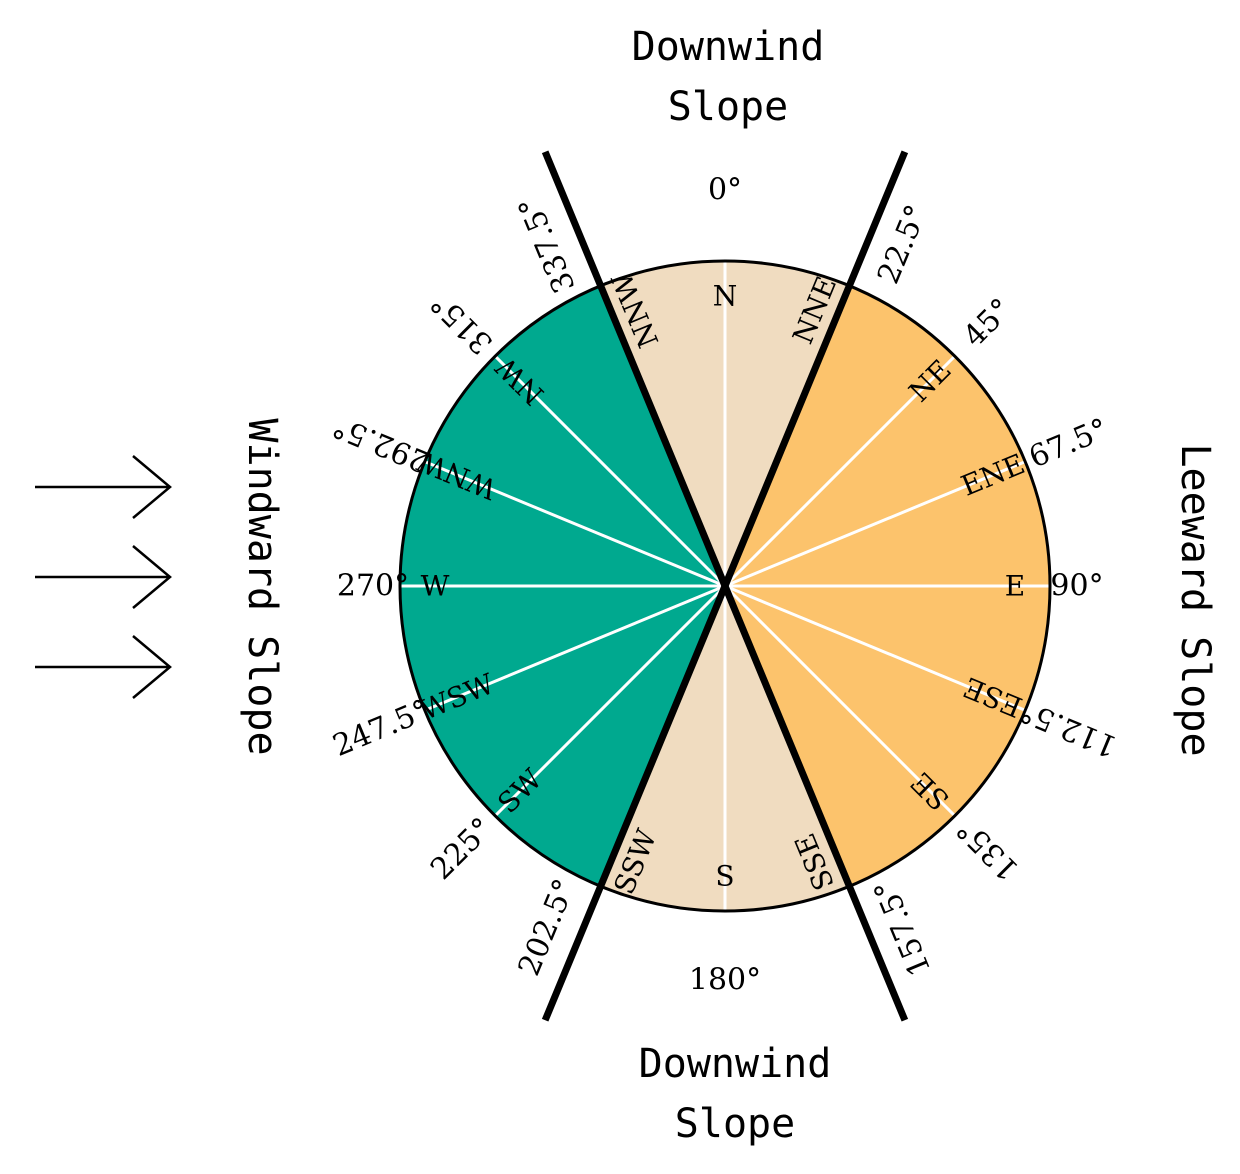 This screenshot has height=1174, width=1240. What do you see at coordinates (547, 244) in the screenshot?
I see `degree-nnw: 337.5°` at bounding box center [547, 244].